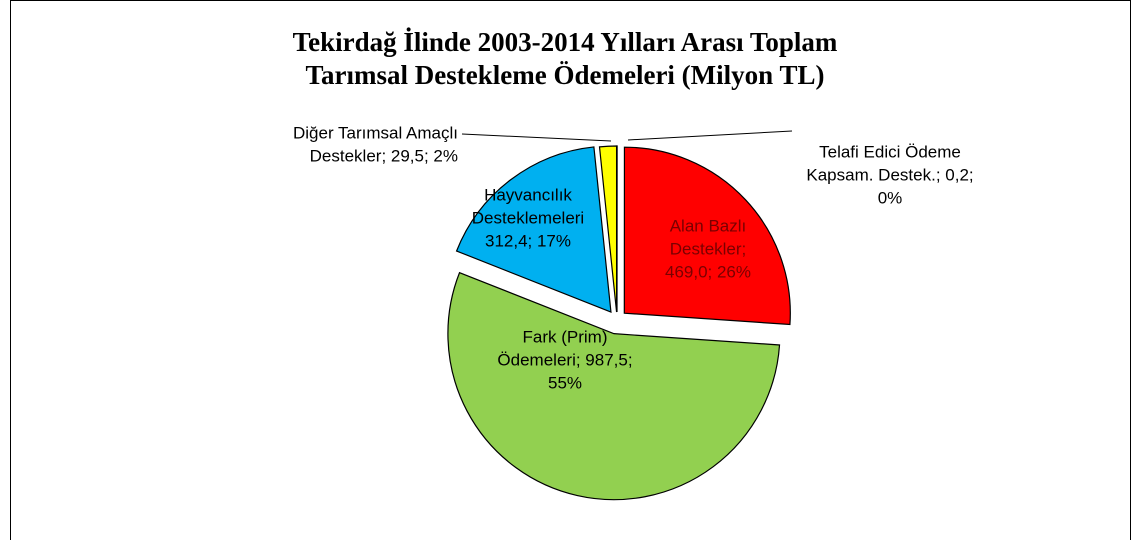 The image size is (1141, 540). Describe the element at coordinates (890, 197) in the screenshot. I see `data-label: 0%` at that location.